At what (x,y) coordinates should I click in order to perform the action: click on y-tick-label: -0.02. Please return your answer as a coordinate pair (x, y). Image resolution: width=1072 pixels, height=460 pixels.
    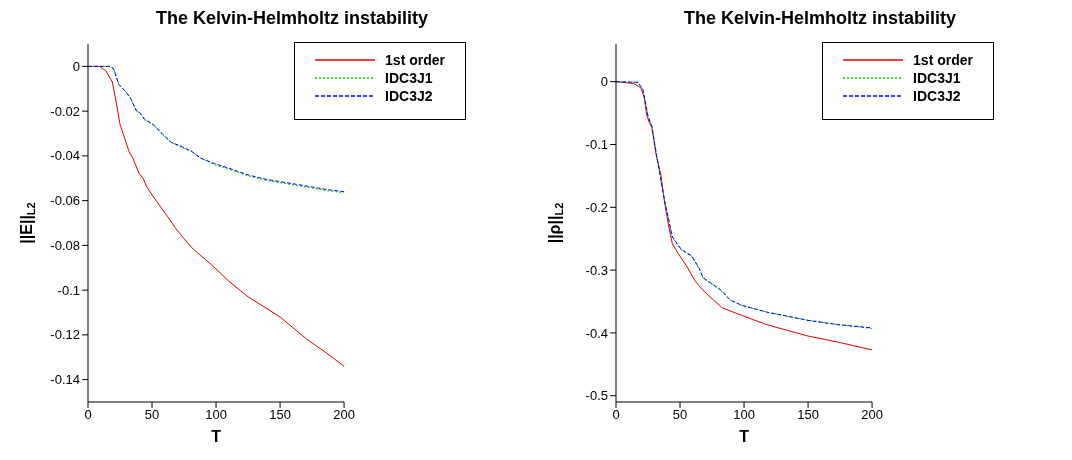
    Looking at the image, I should click on (65, 111).